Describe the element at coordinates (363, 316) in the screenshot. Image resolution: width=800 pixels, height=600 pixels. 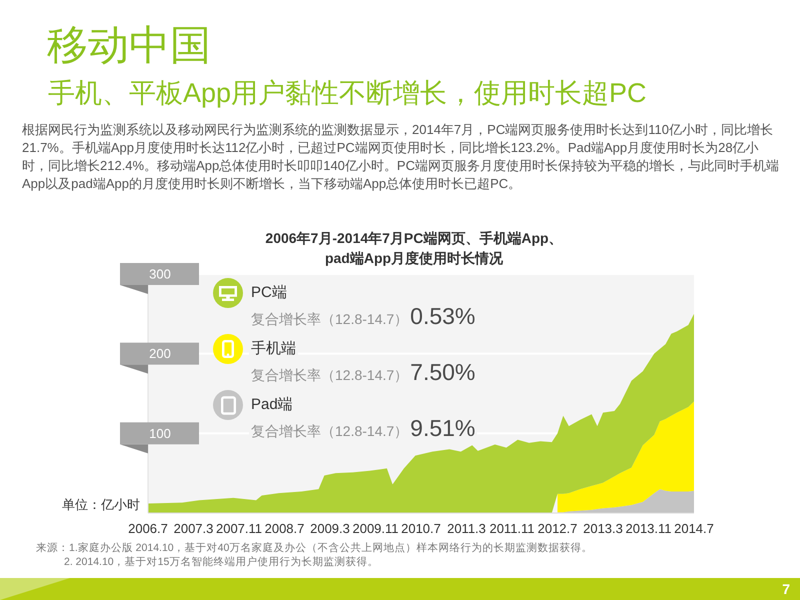
I see `annotation: 复合增长率（12.8-14.7）0.53%` at that location.